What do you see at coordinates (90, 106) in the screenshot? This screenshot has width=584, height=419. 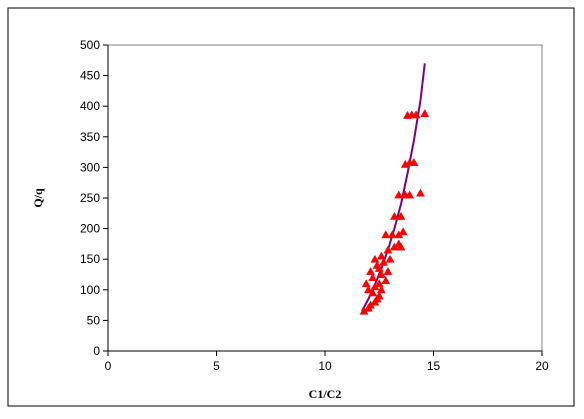 I see `y-tick-label: 400` at bounding box center [90, 106].